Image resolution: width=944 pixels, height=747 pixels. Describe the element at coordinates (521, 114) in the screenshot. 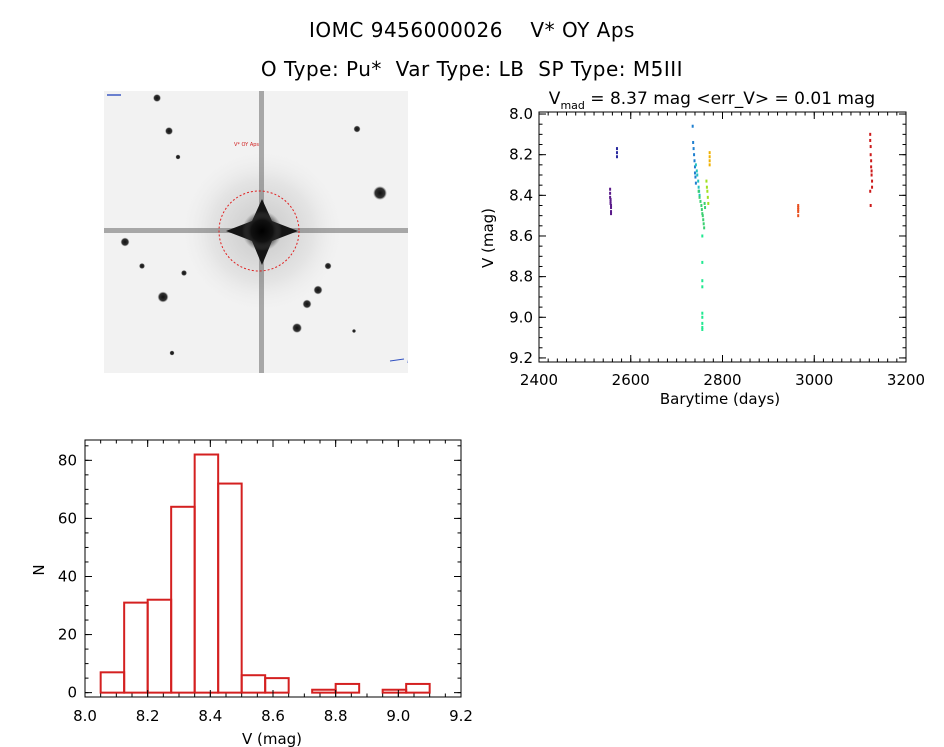

I see `y-tick-label: 8.0` at that location.